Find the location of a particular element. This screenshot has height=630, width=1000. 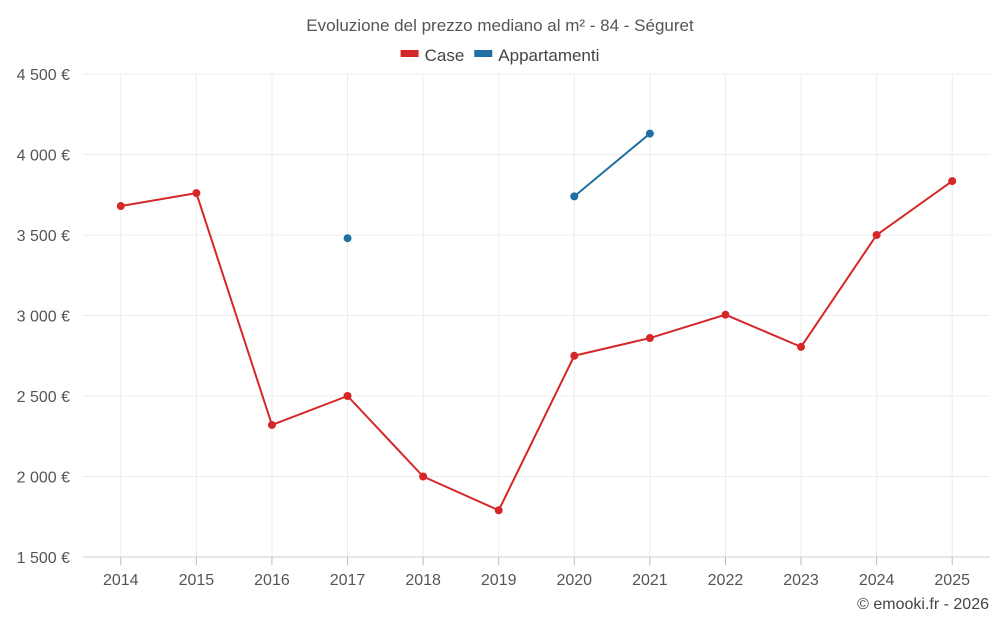

y-tick-label: 3 500 € is located at coordinates (43, 236).